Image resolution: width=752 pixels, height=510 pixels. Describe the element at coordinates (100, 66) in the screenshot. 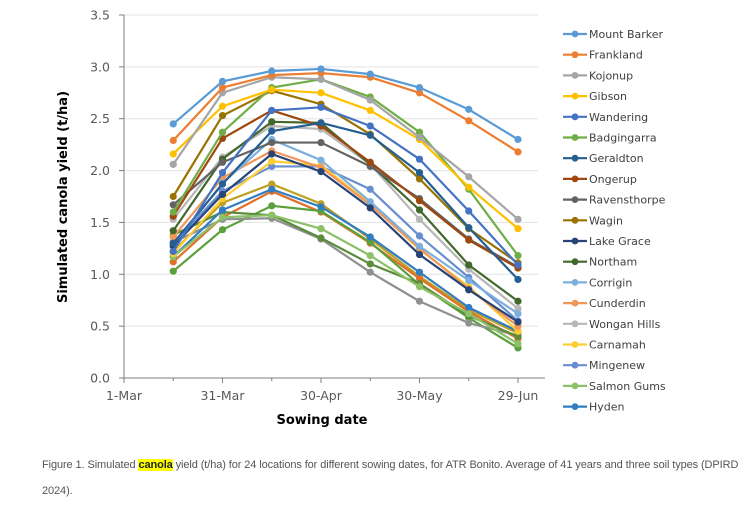

I see `y-tick-label: 3.0` at that location.